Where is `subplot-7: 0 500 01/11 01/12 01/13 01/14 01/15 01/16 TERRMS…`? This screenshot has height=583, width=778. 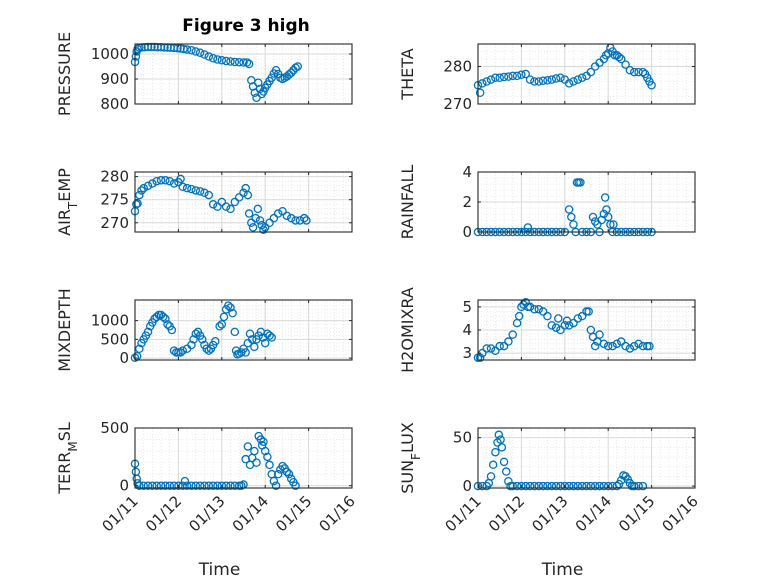
subplot-7: 0 500 01/11 01/12 01/13 01/14 01/15 01/16 TERRMS… is located at coordinates (207, 499).